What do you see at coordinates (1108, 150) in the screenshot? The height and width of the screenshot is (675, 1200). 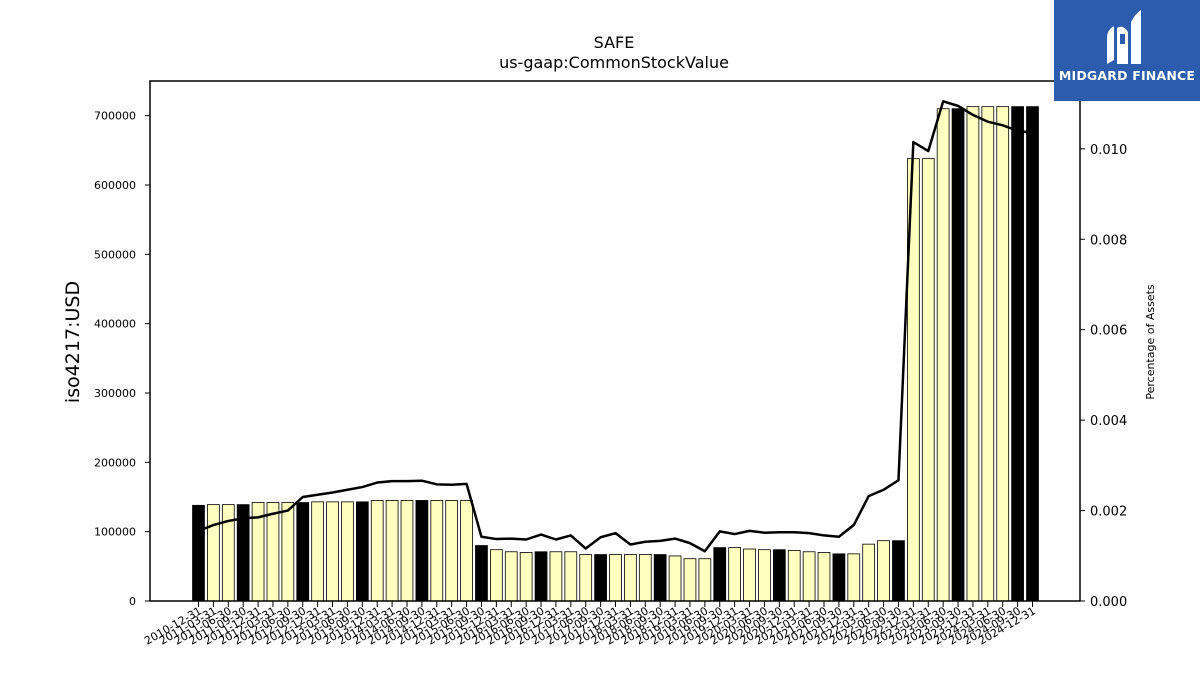 I see `y2-tick-label: 0.010` at bounding box center [1108, 150].